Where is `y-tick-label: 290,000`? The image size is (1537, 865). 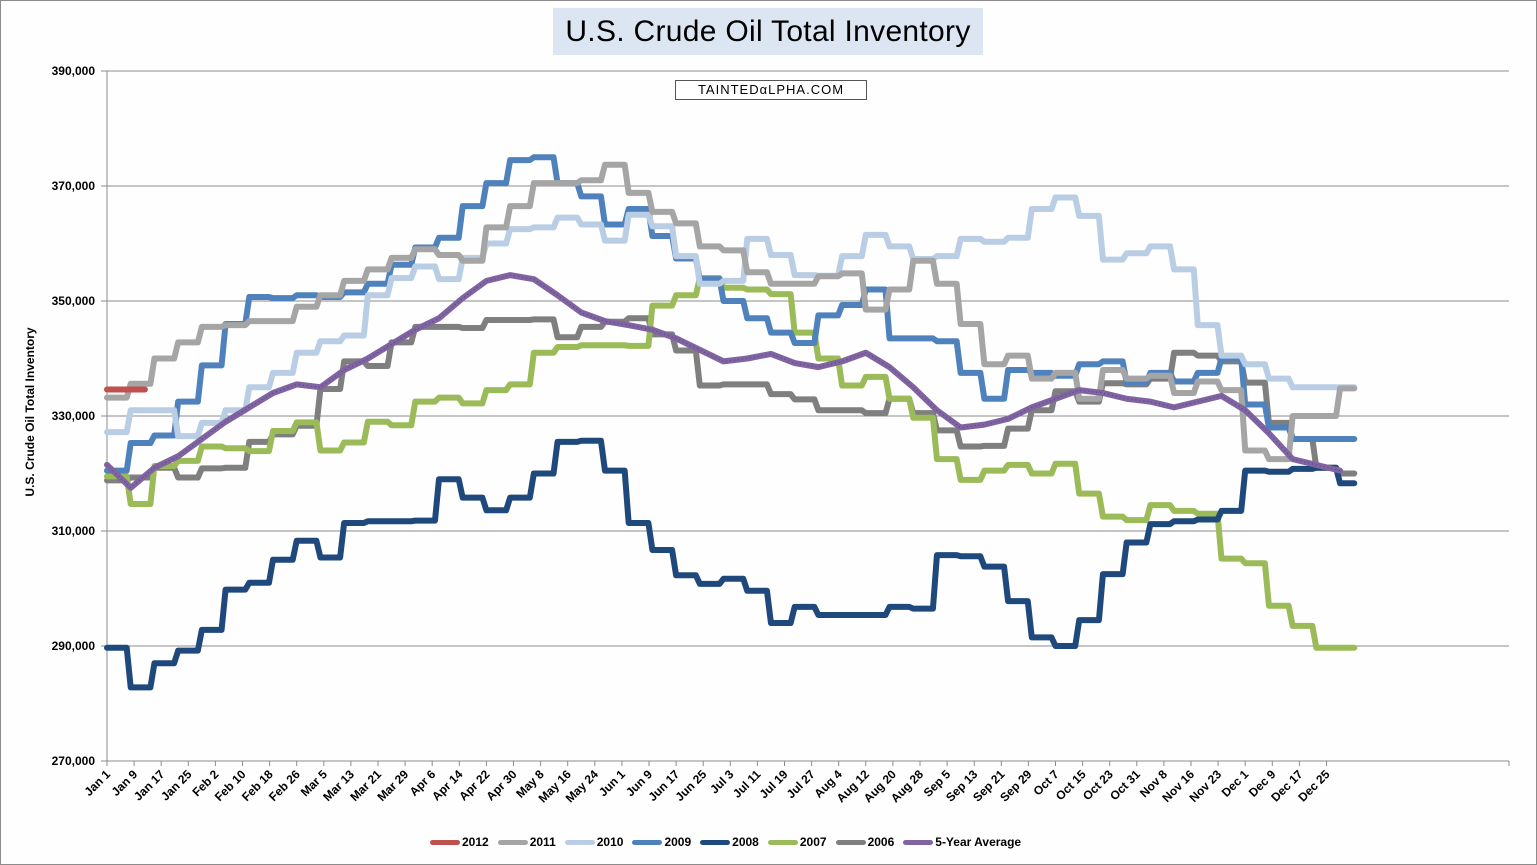
y-tick-label: 290,000 is located at coordinates (74, 646).